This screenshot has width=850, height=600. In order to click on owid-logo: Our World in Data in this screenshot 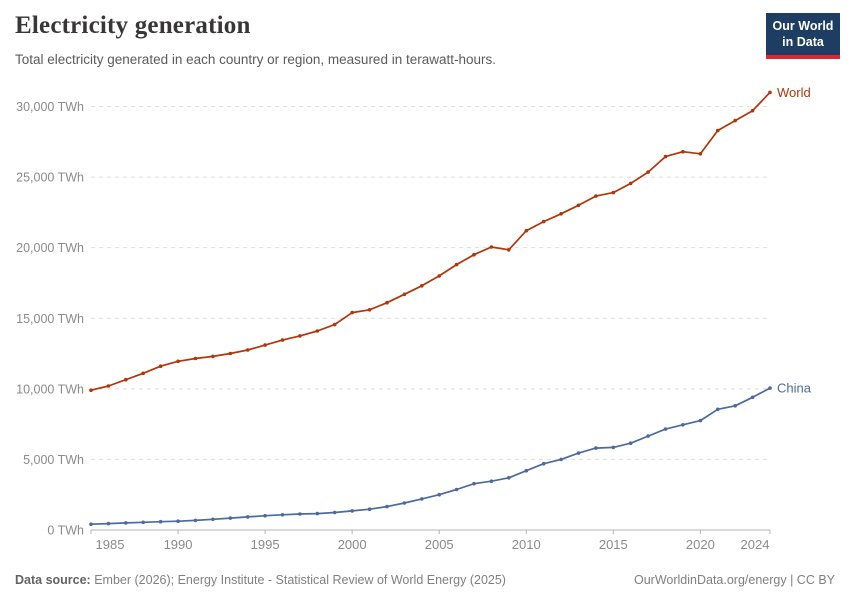, I will do `click(803, 36)`.